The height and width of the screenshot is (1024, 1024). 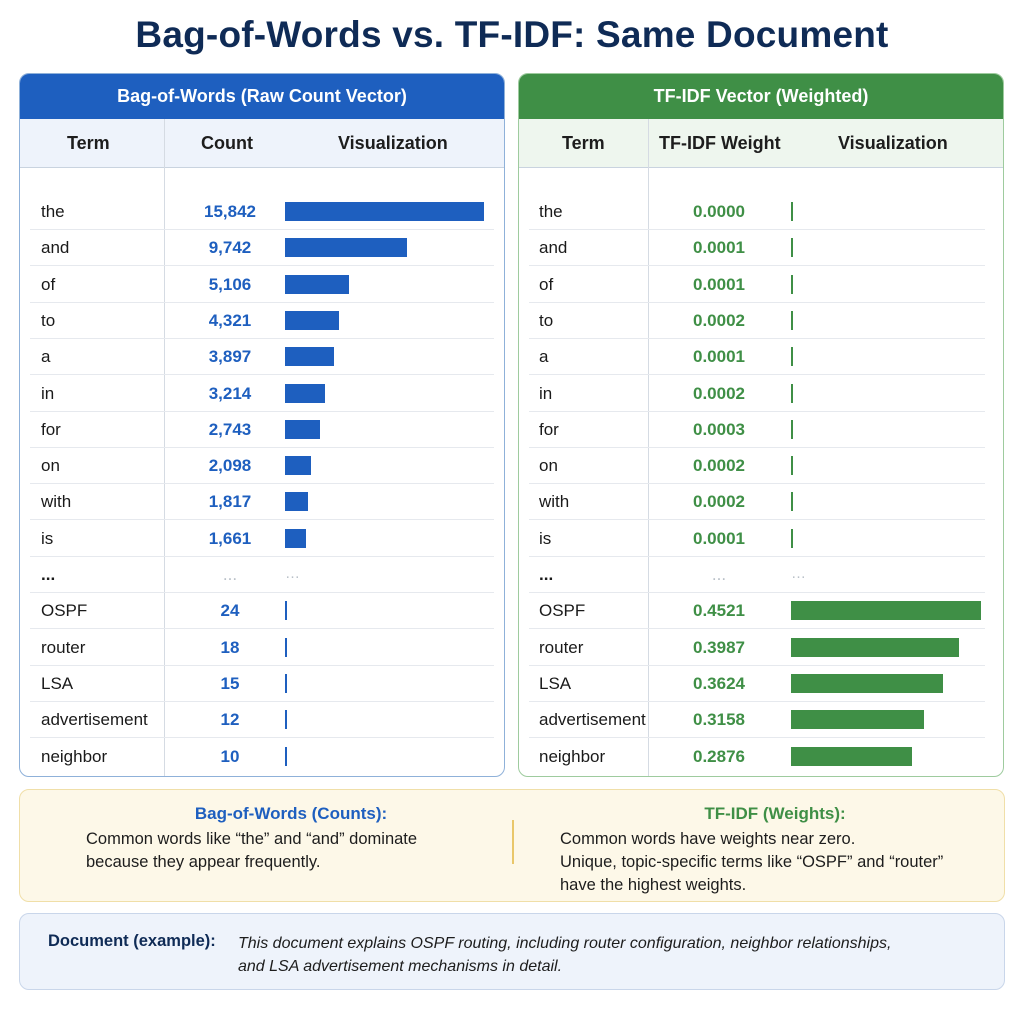 What do you see at coordinates (719, 647) in the screenshot?
I see `tfidf-value: 0.3987` at bounding box center [719, 647].